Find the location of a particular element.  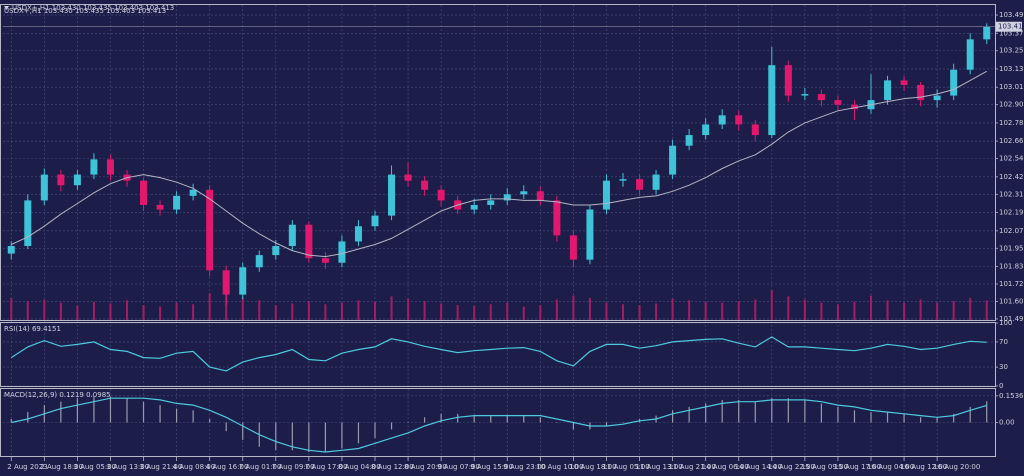

x-tick-label: 11 Aug 05:00 is located at coordinates (625, 467).